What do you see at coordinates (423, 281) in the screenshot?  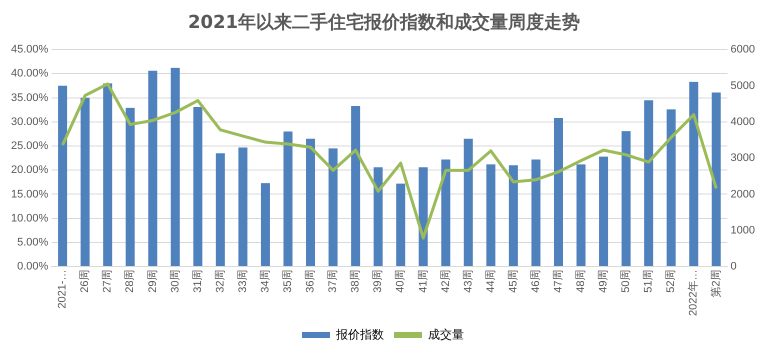 I see `x-tick-label: 41周` at bounding box center [423, 281].